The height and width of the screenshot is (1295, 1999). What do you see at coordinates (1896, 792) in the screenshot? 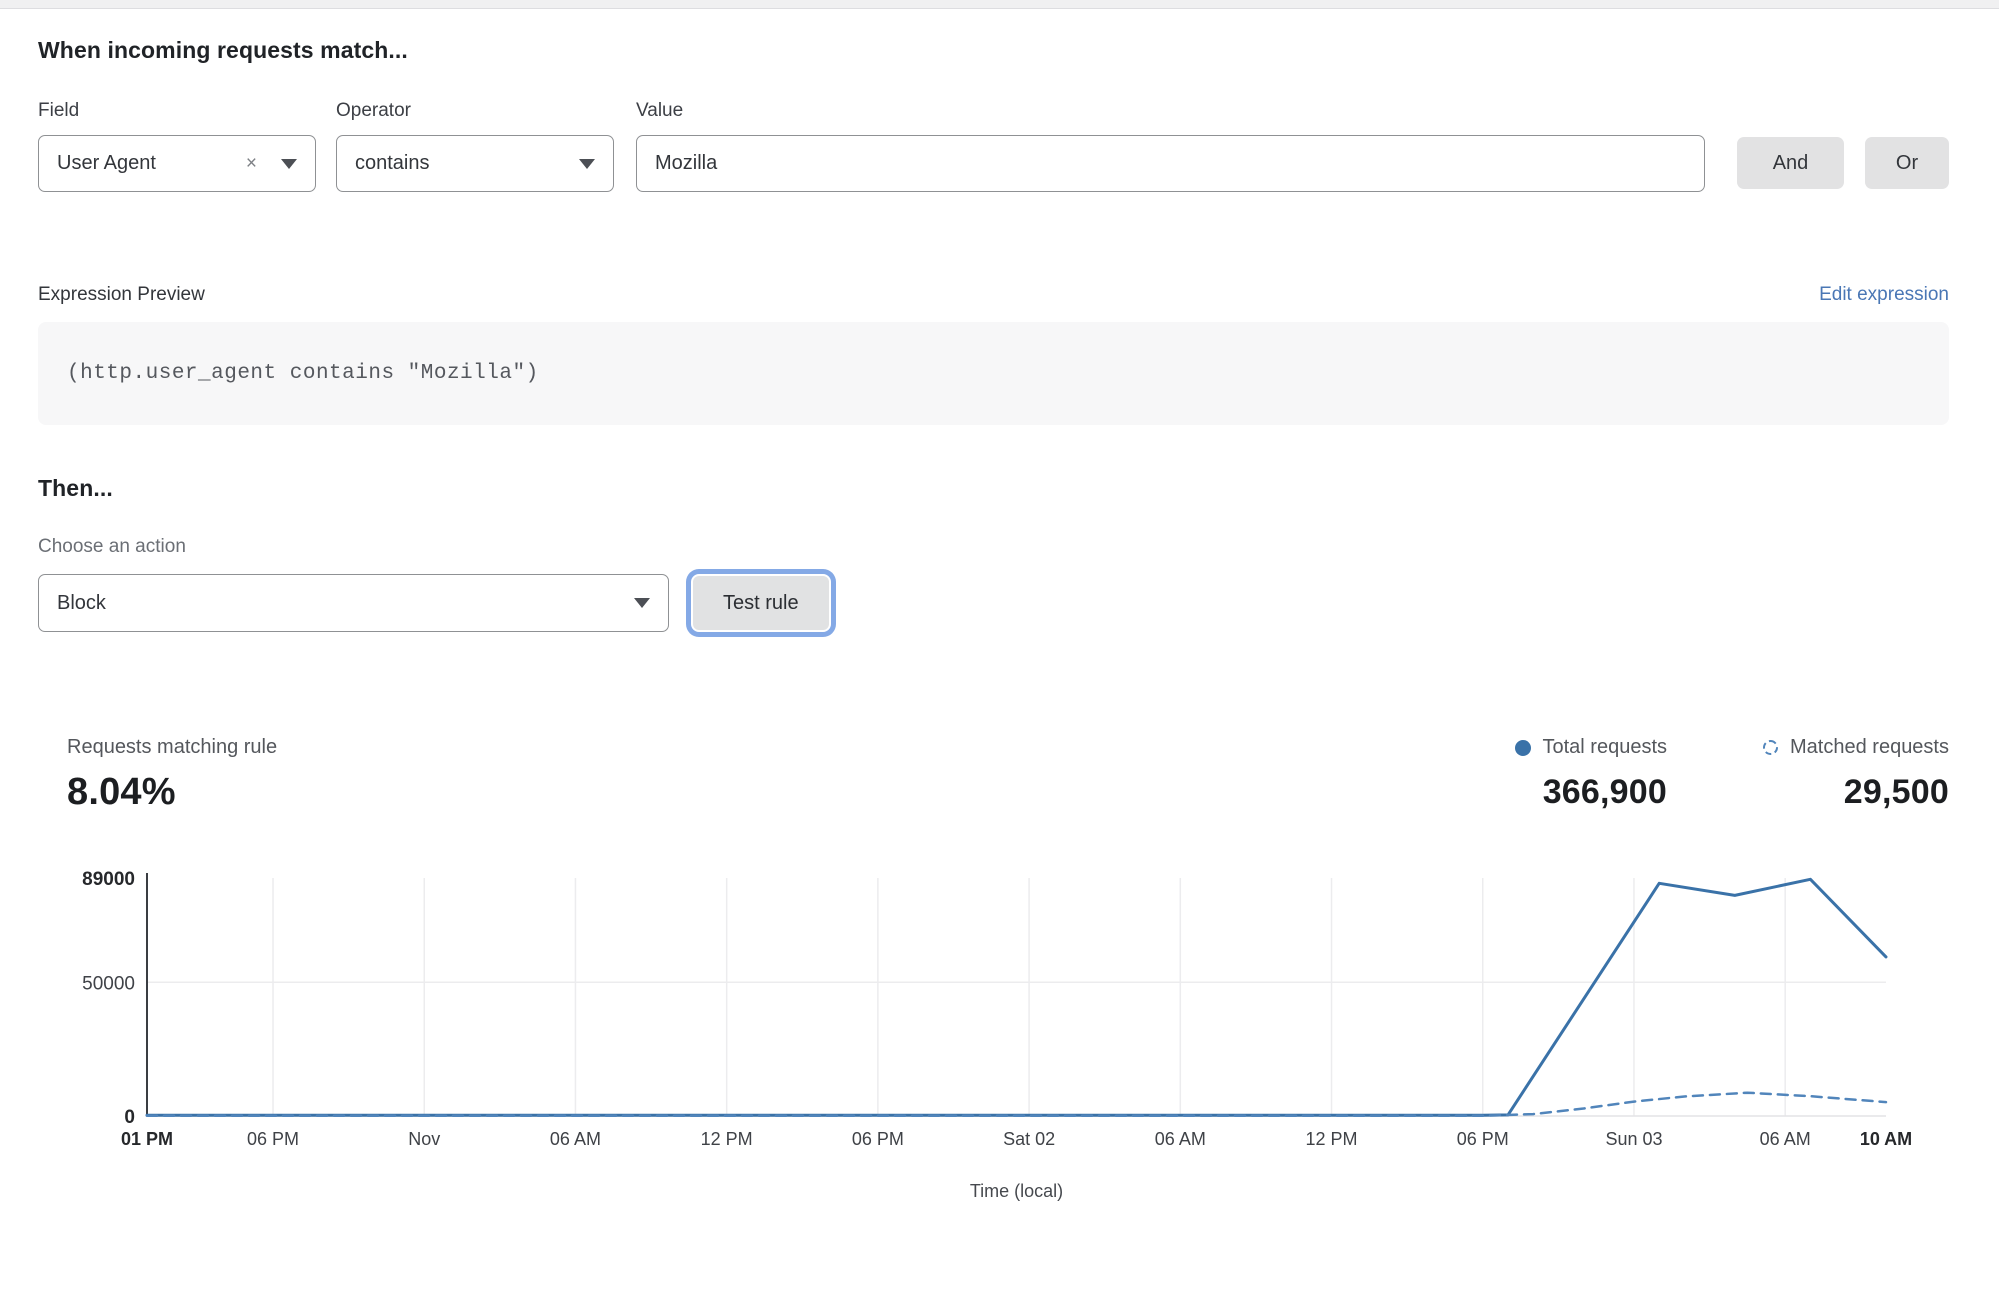
I see `matched-requests-value: 29,500` at bounding box center [1896, 792].